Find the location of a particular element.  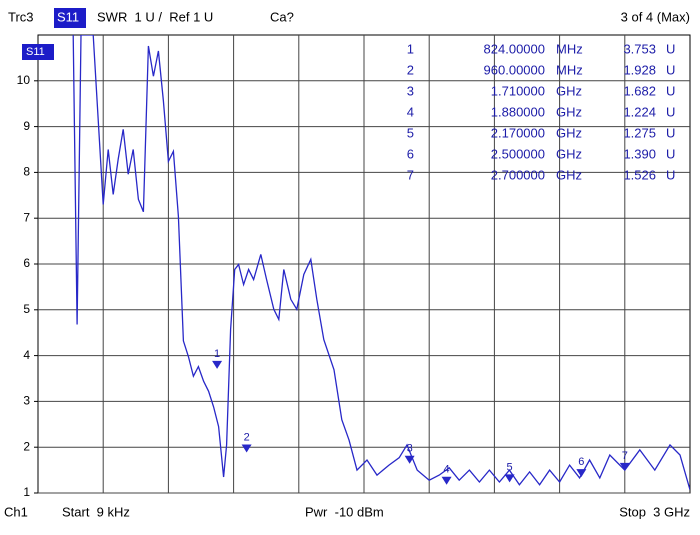

start-freq: Start 9 kHz is located at coordinates (96, 511).